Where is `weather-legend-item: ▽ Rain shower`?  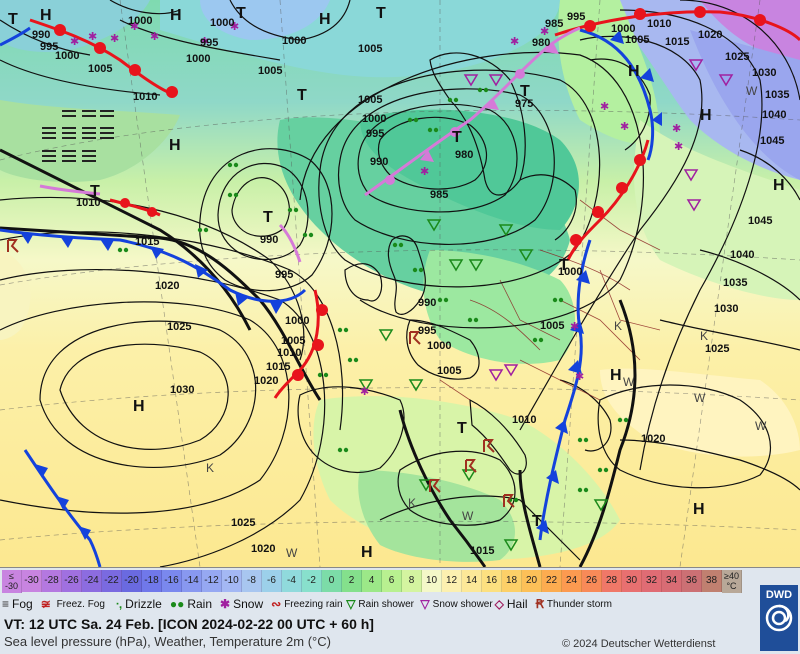
weather-legend-item: ▽ Rain shower is located at coordinates (380, 604).